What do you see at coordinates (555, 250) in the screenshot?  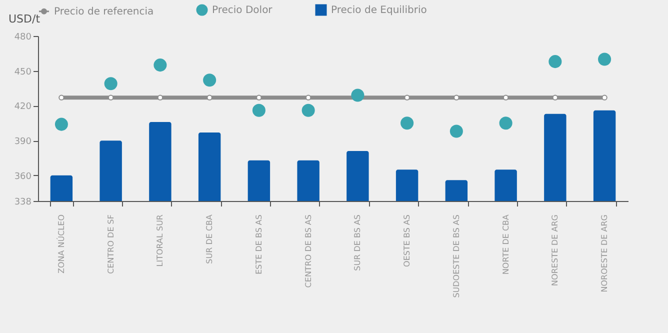 I see `x-tick-label: NORESTE DE ARG` at bounding box center [555, 250].